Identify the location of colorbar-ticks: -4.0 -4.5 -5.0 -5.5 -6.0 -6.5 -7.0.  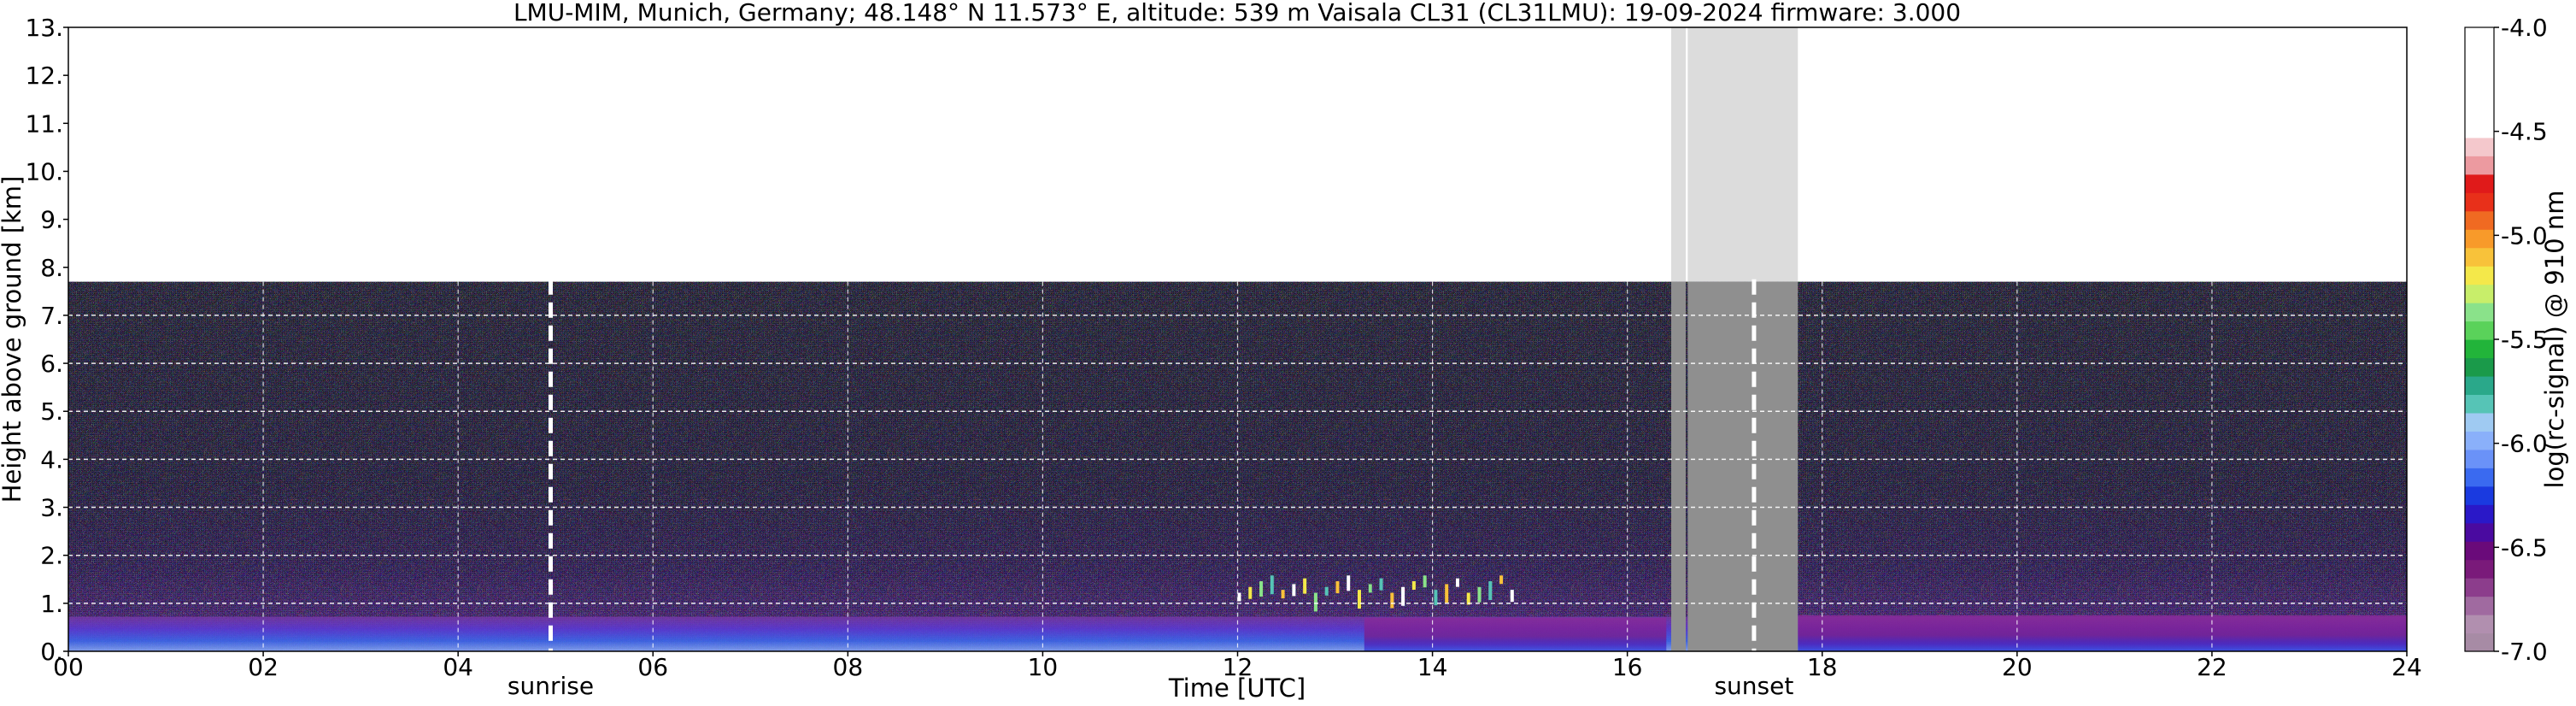
(2521, 340).